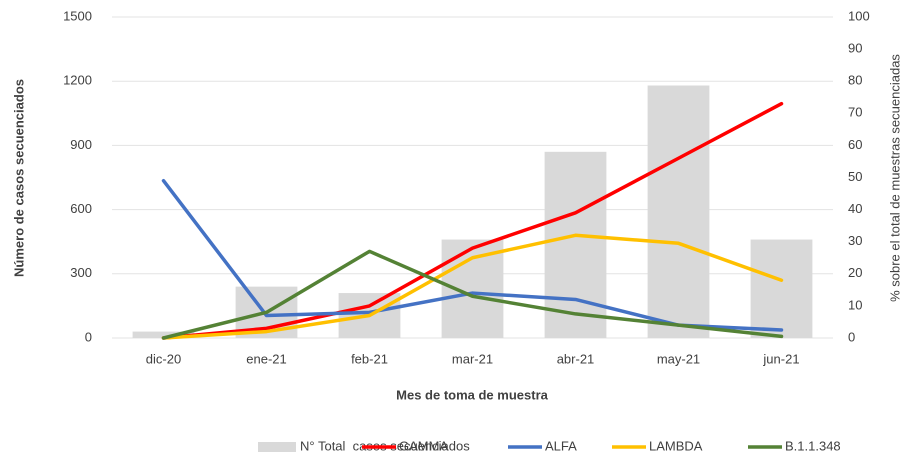  What do you see at coordinates (81, 144) in the screenshot?
I see `y-tick-label: 900` at bounding box center [81, 144].